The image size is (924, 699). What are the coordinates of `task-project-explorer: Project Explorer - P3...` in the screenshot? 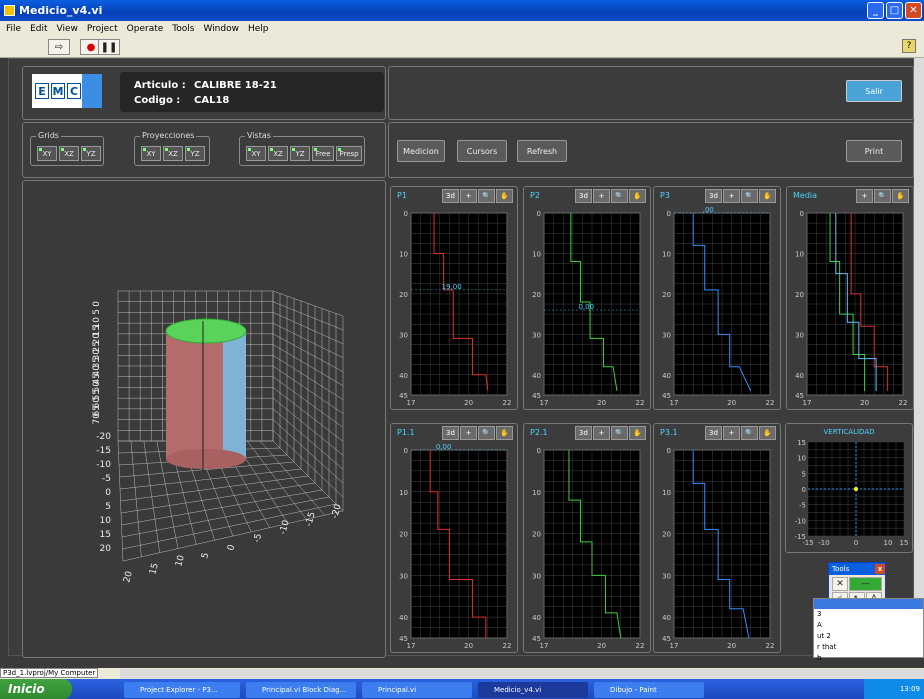 It's located at (182, 690).